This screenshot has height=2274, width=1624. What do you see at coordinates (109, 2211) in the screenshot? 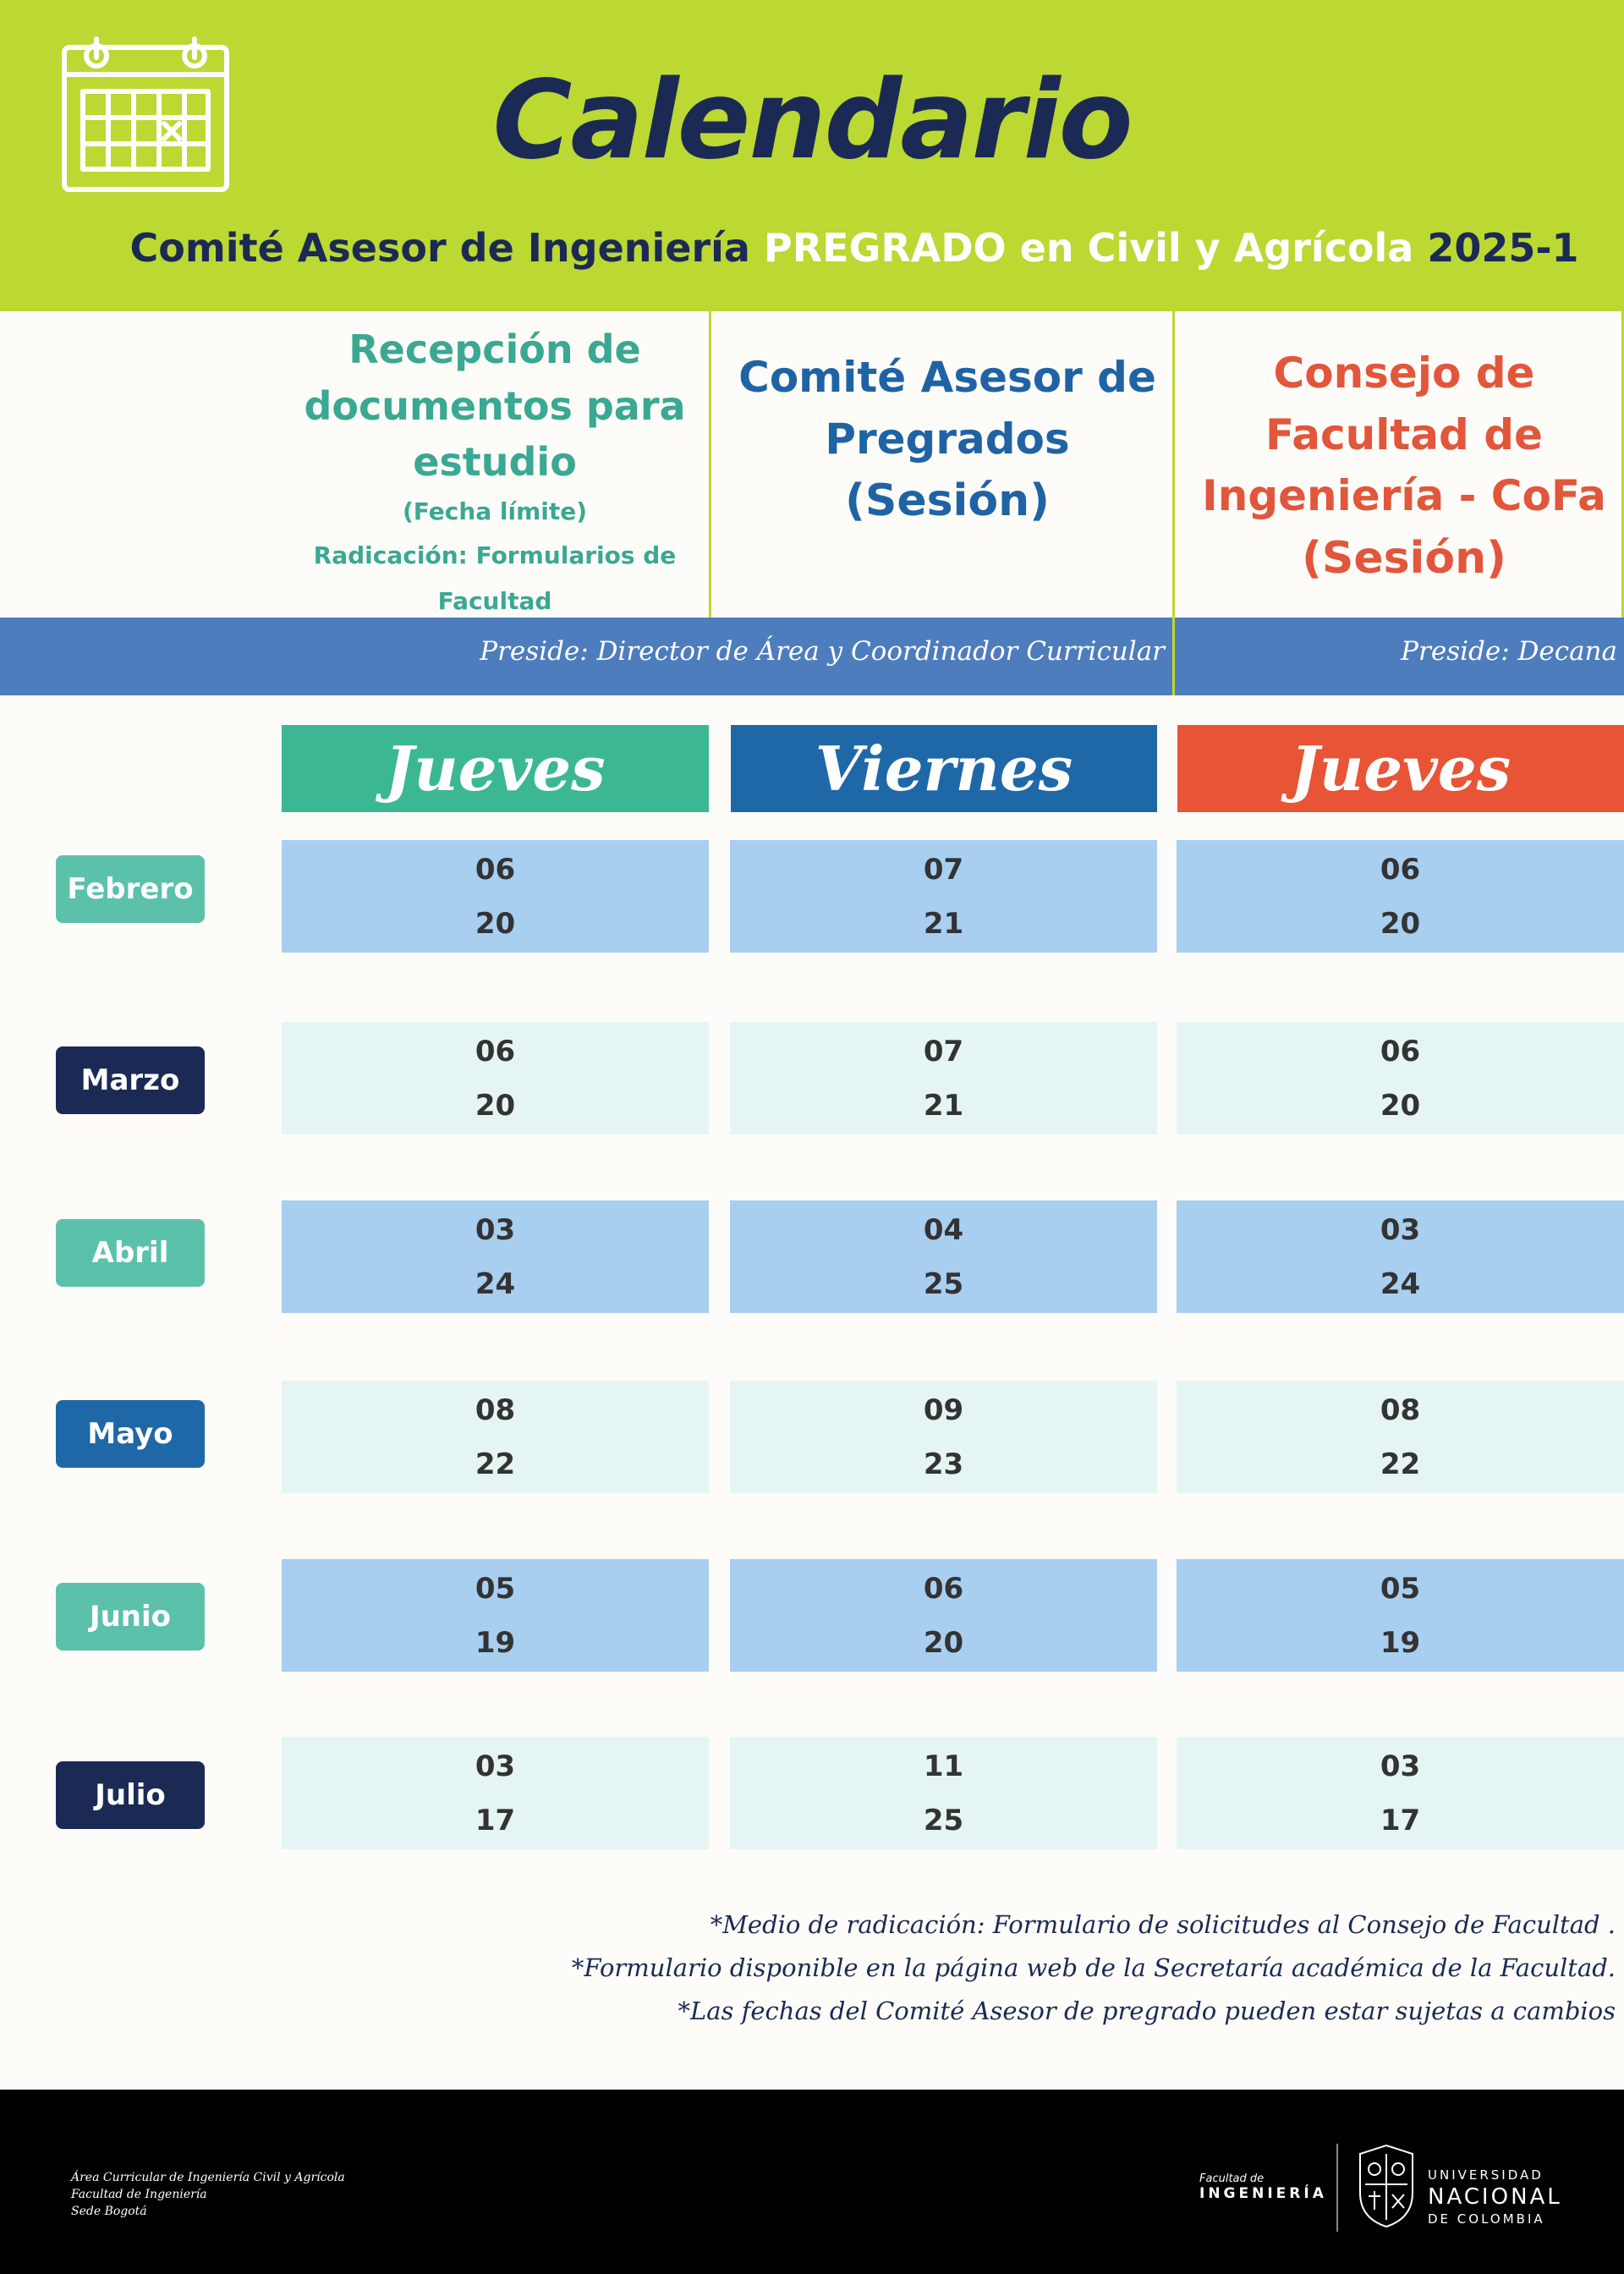
I see `footer-line: Sede Bogotá` at bounding box center [109, 2211].